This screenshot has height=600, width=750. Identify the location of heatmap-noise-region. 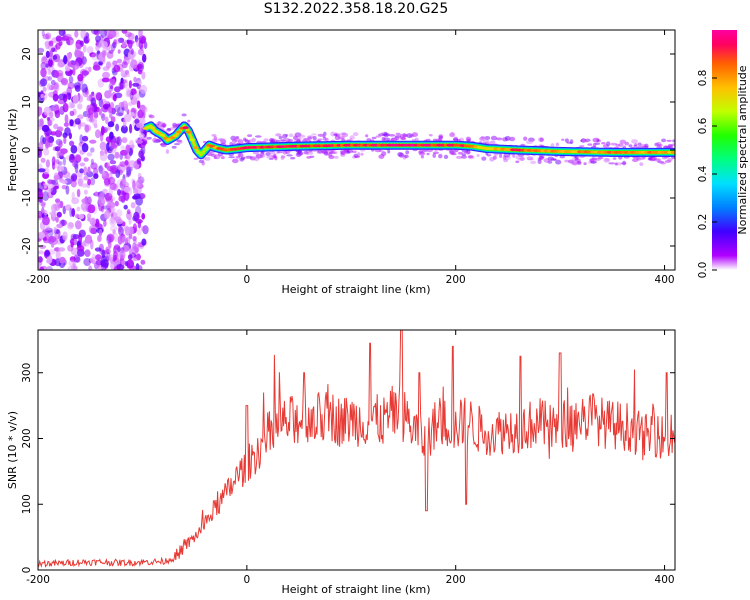
(93, 150).